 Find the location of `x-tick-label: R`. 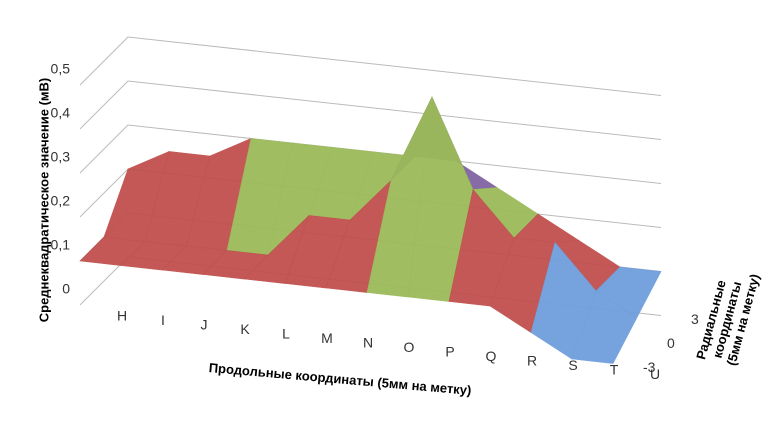

x-tick-label: R is located at coordinates (532, 361).